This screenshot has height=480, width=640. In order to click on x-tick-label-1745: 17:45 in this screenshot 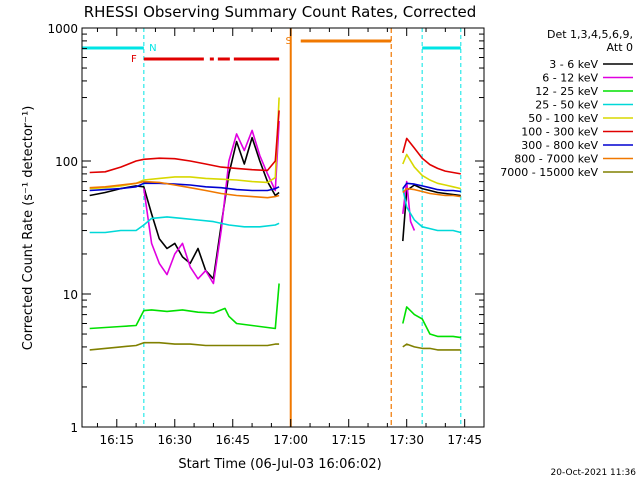, I will do `click(464, 440)`.